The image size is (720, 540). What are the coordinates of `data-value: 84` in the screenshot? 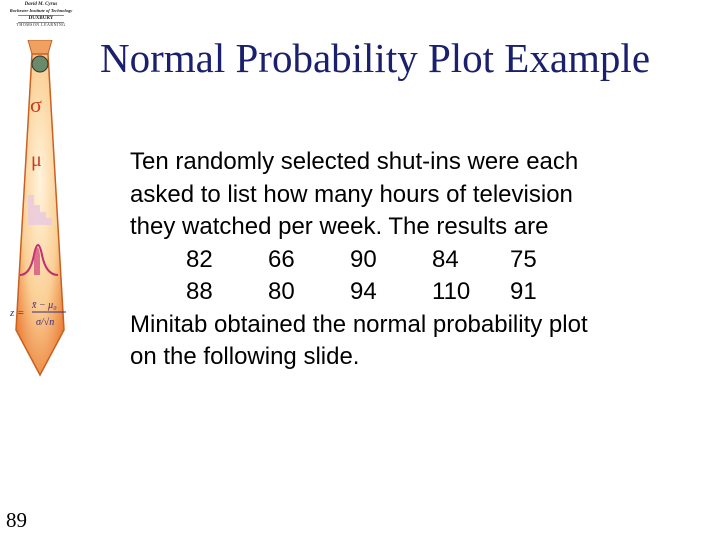 It's located at (445, 259).